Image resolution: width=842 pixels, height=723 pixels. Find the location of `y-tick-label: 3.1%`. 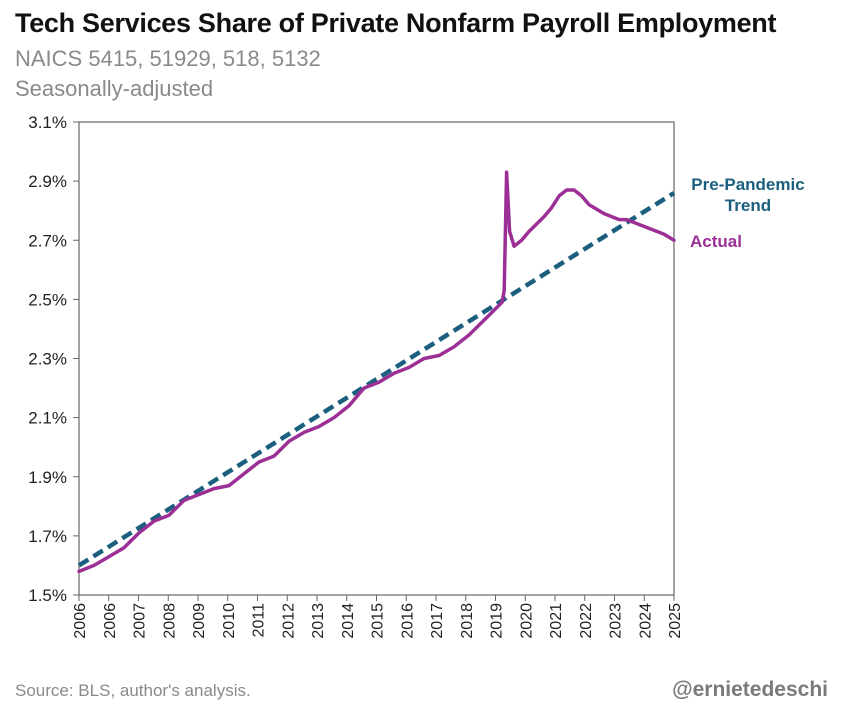

y-tick-label: 3.1% is located at coordinates (47, 122).